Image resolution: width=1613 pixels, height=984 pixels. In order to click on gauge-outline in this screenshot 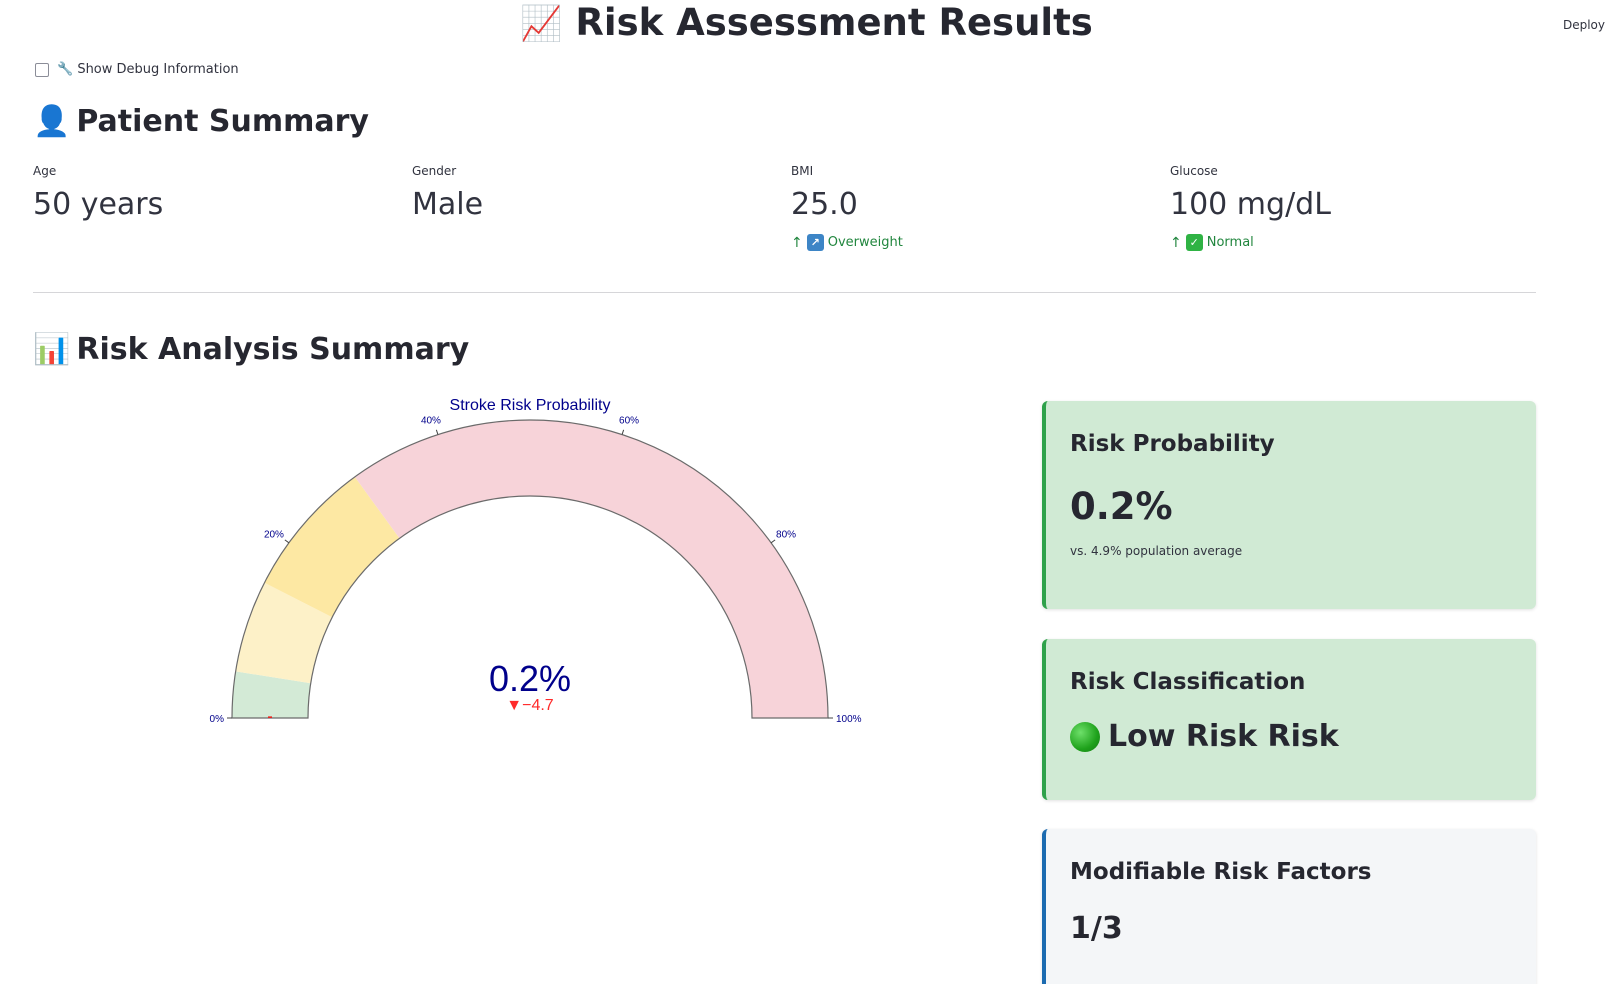, I will do `click(530, 569)`.